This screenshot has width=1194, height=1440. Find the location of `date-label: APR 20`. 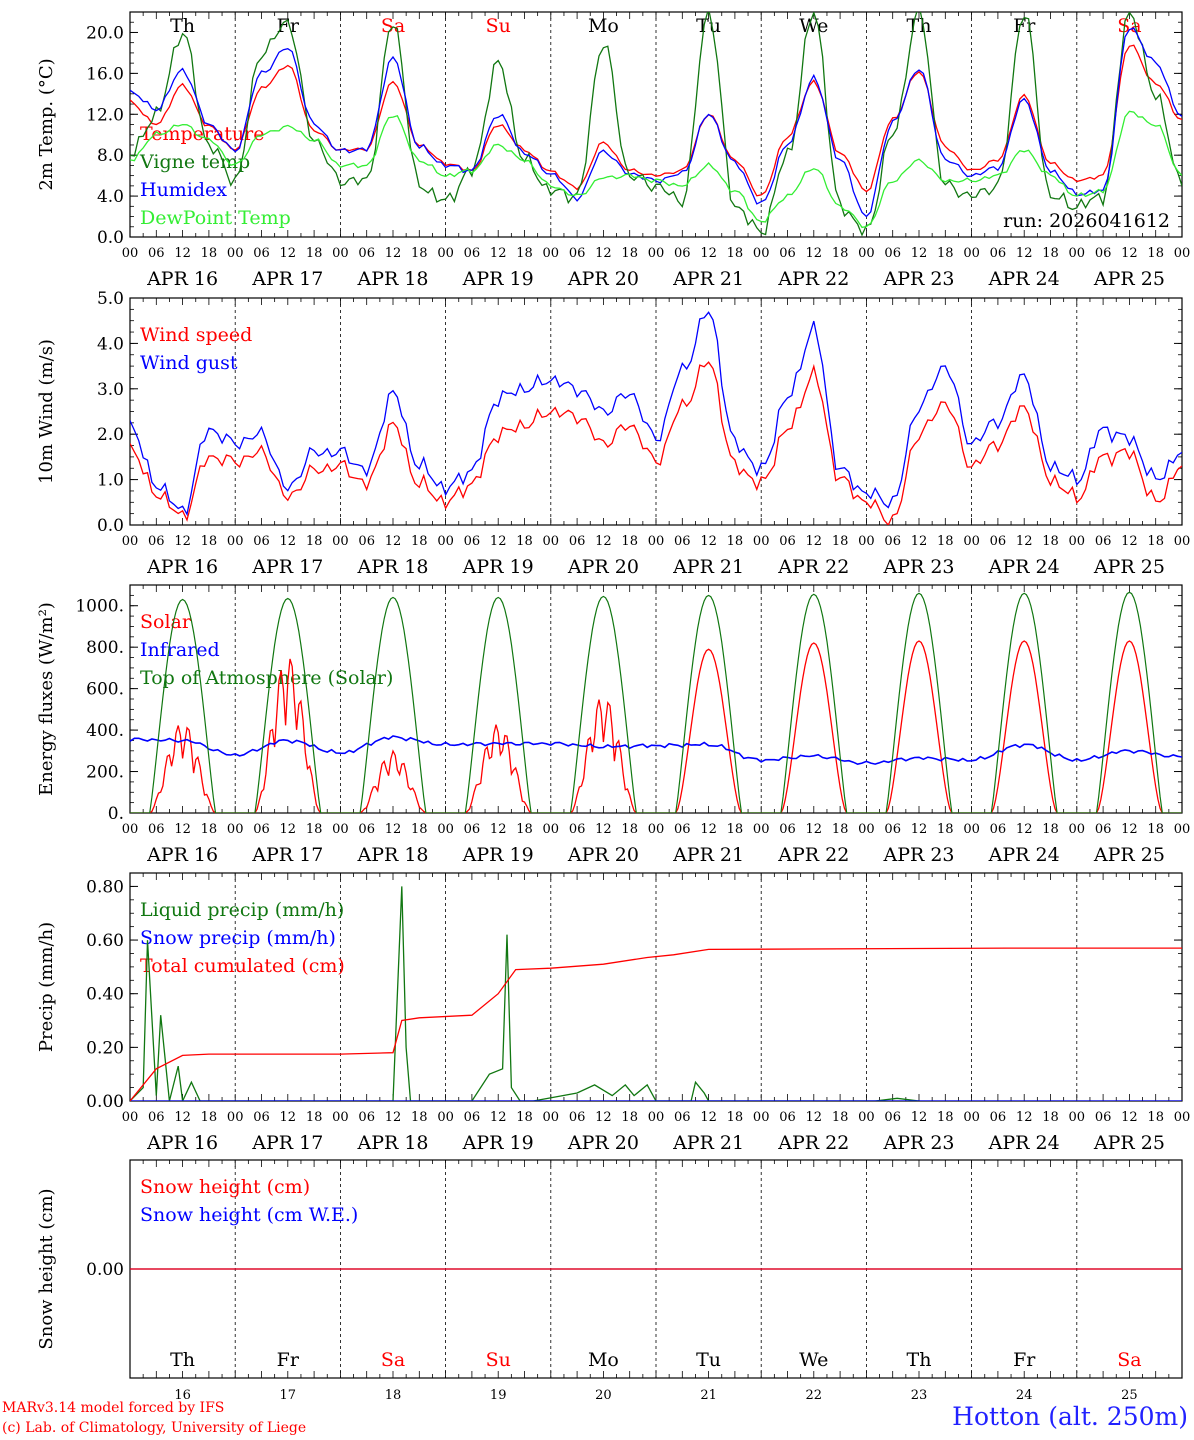

date-label: APR 20 is located at coordinates (603, 1143).